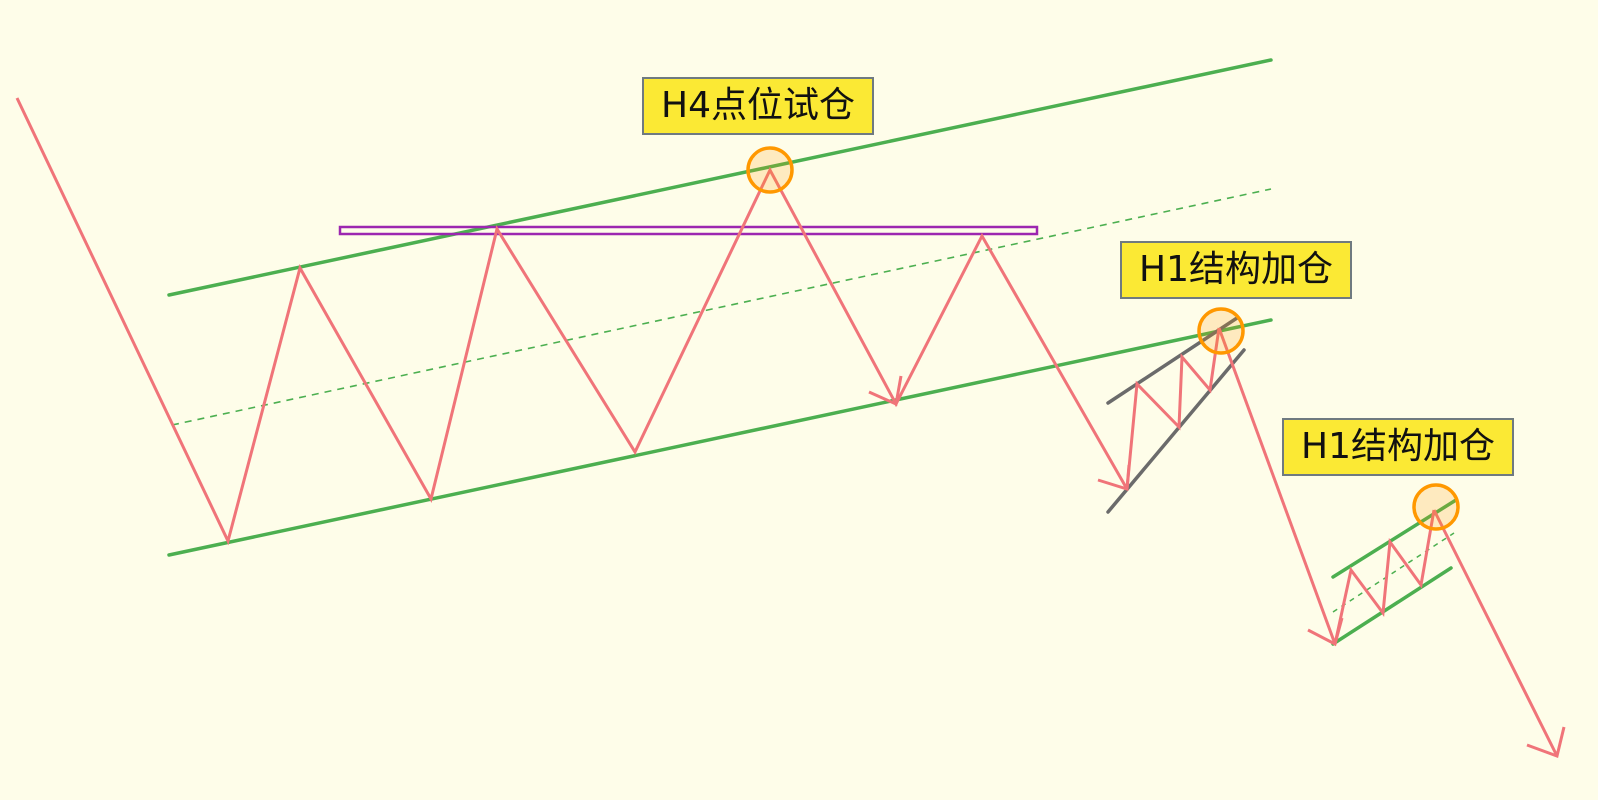  Describe the element at coordinates (1172, 360) in the screenshot. I see `wedge-1-upper-line` at that location.